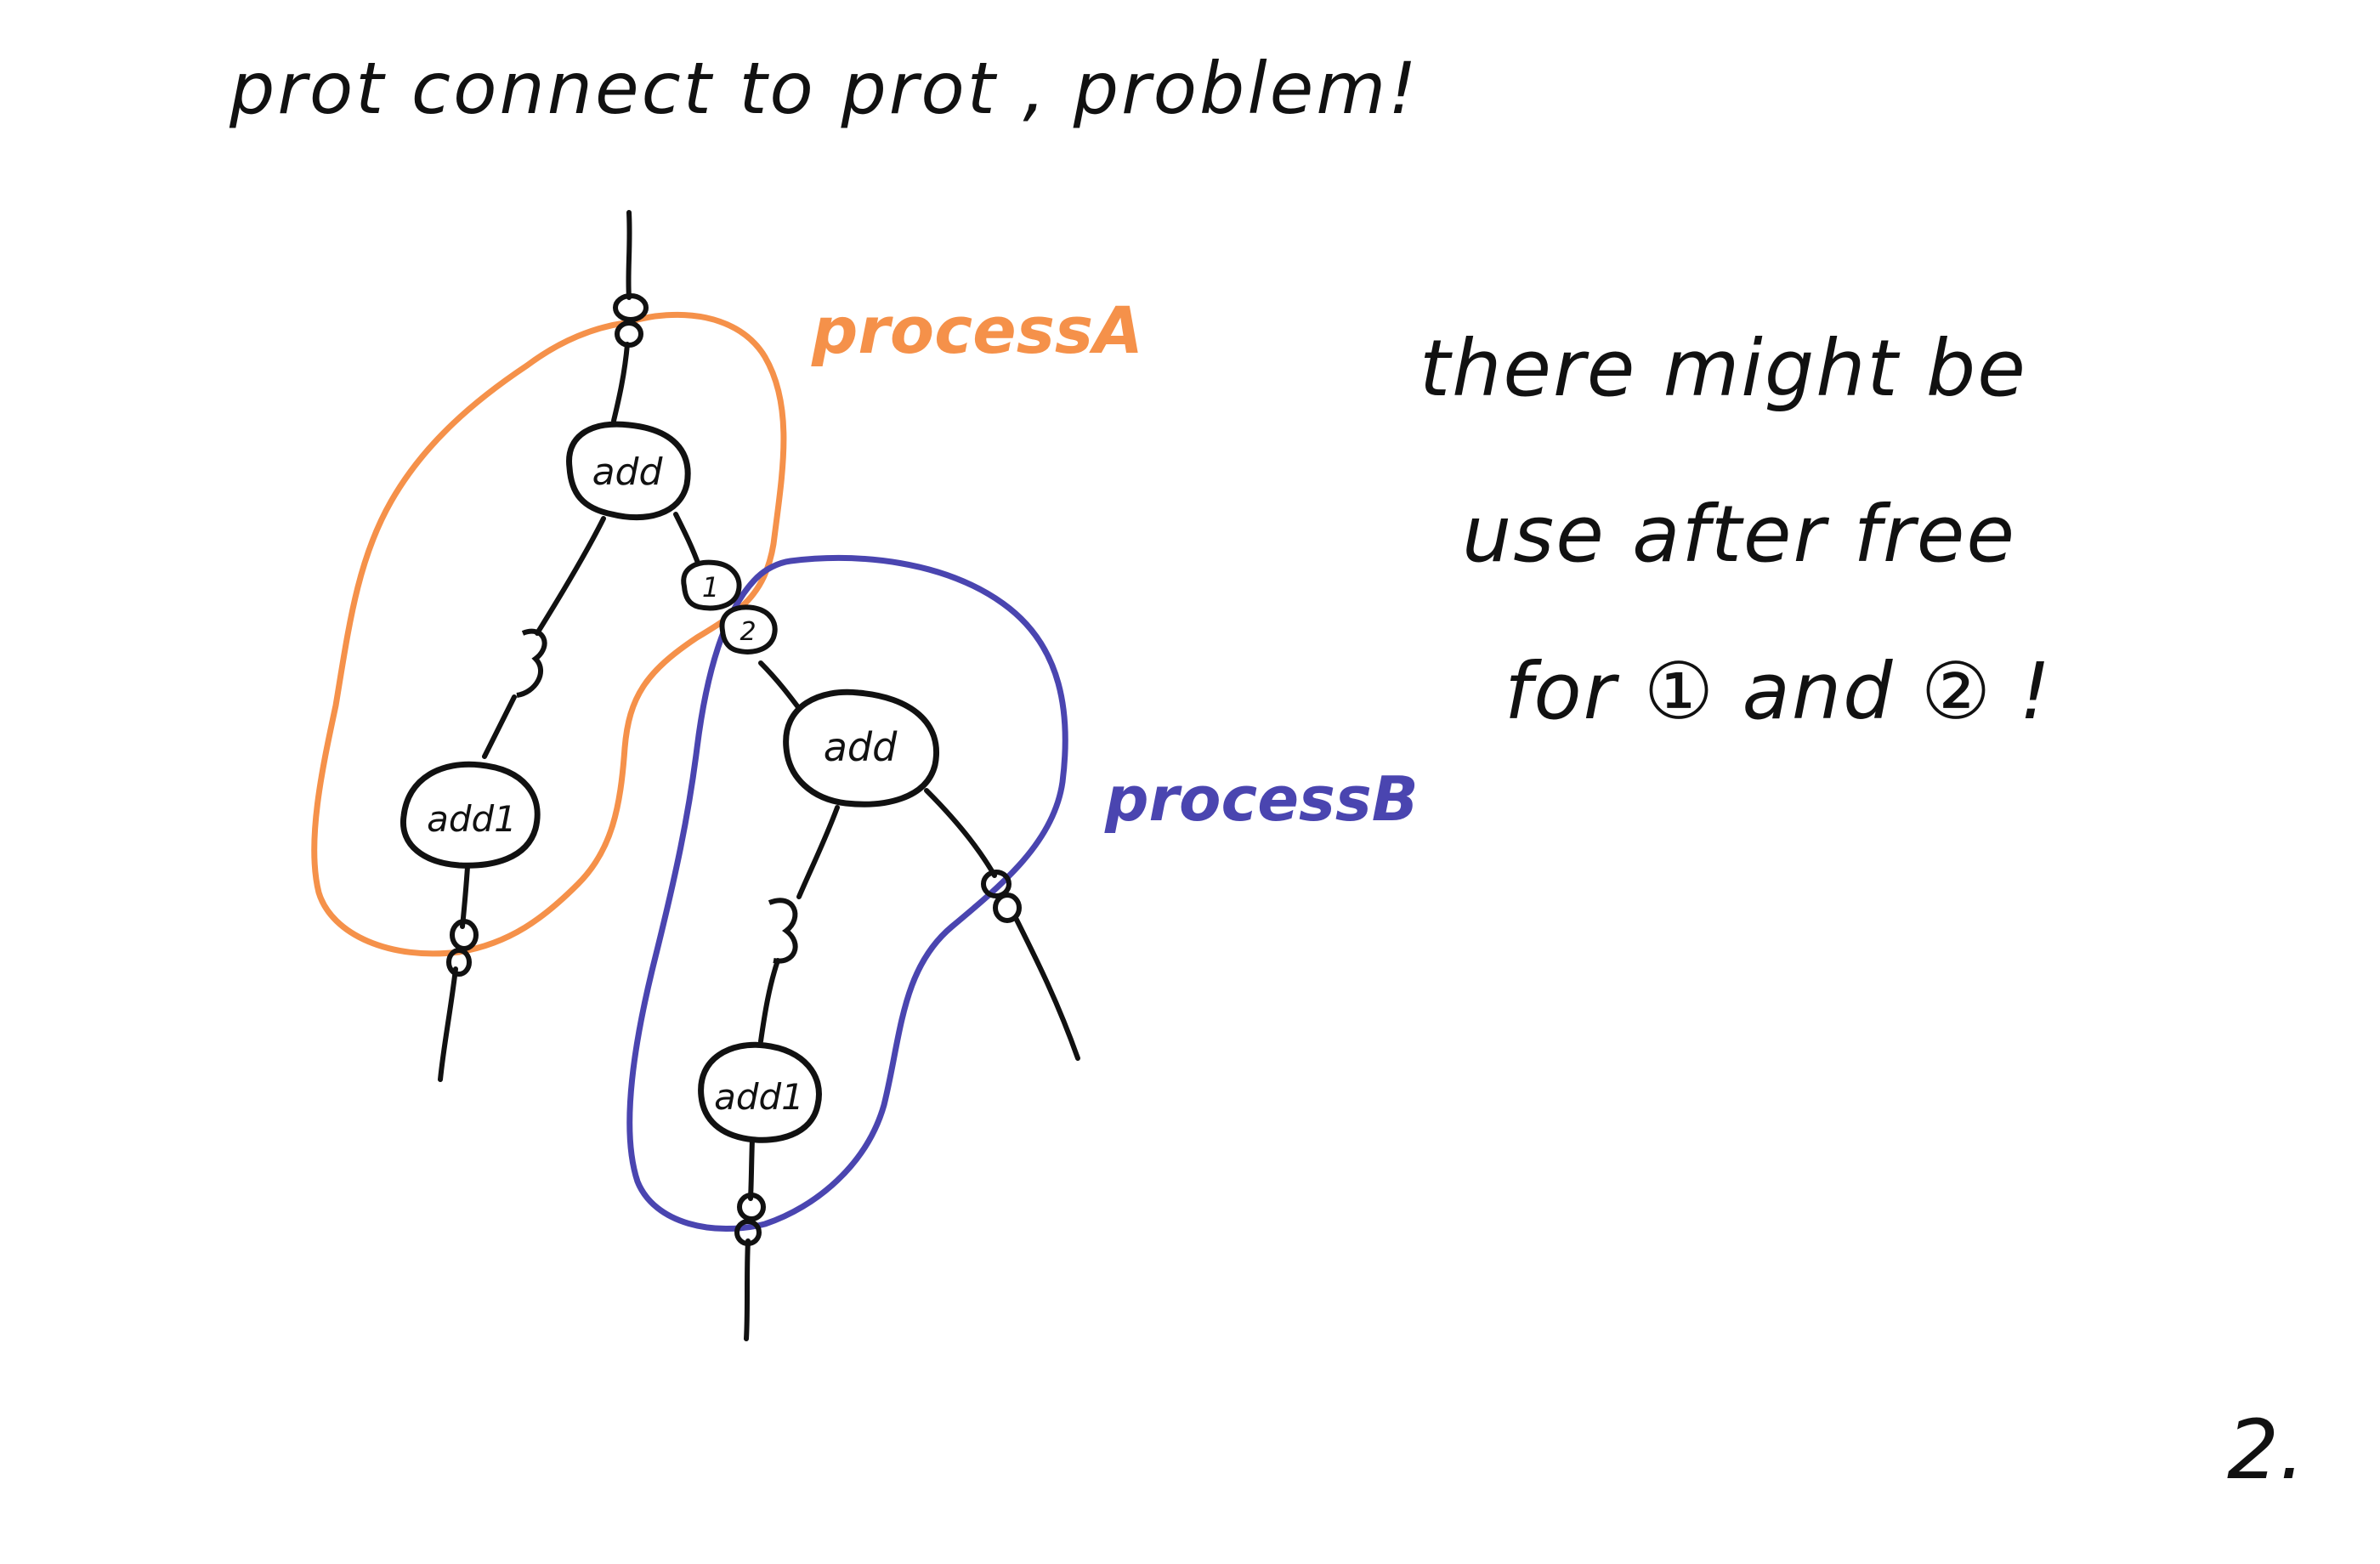 This screenshot has width=2380, height=1564. I want to click on wire-a-top, so click(629, 255).